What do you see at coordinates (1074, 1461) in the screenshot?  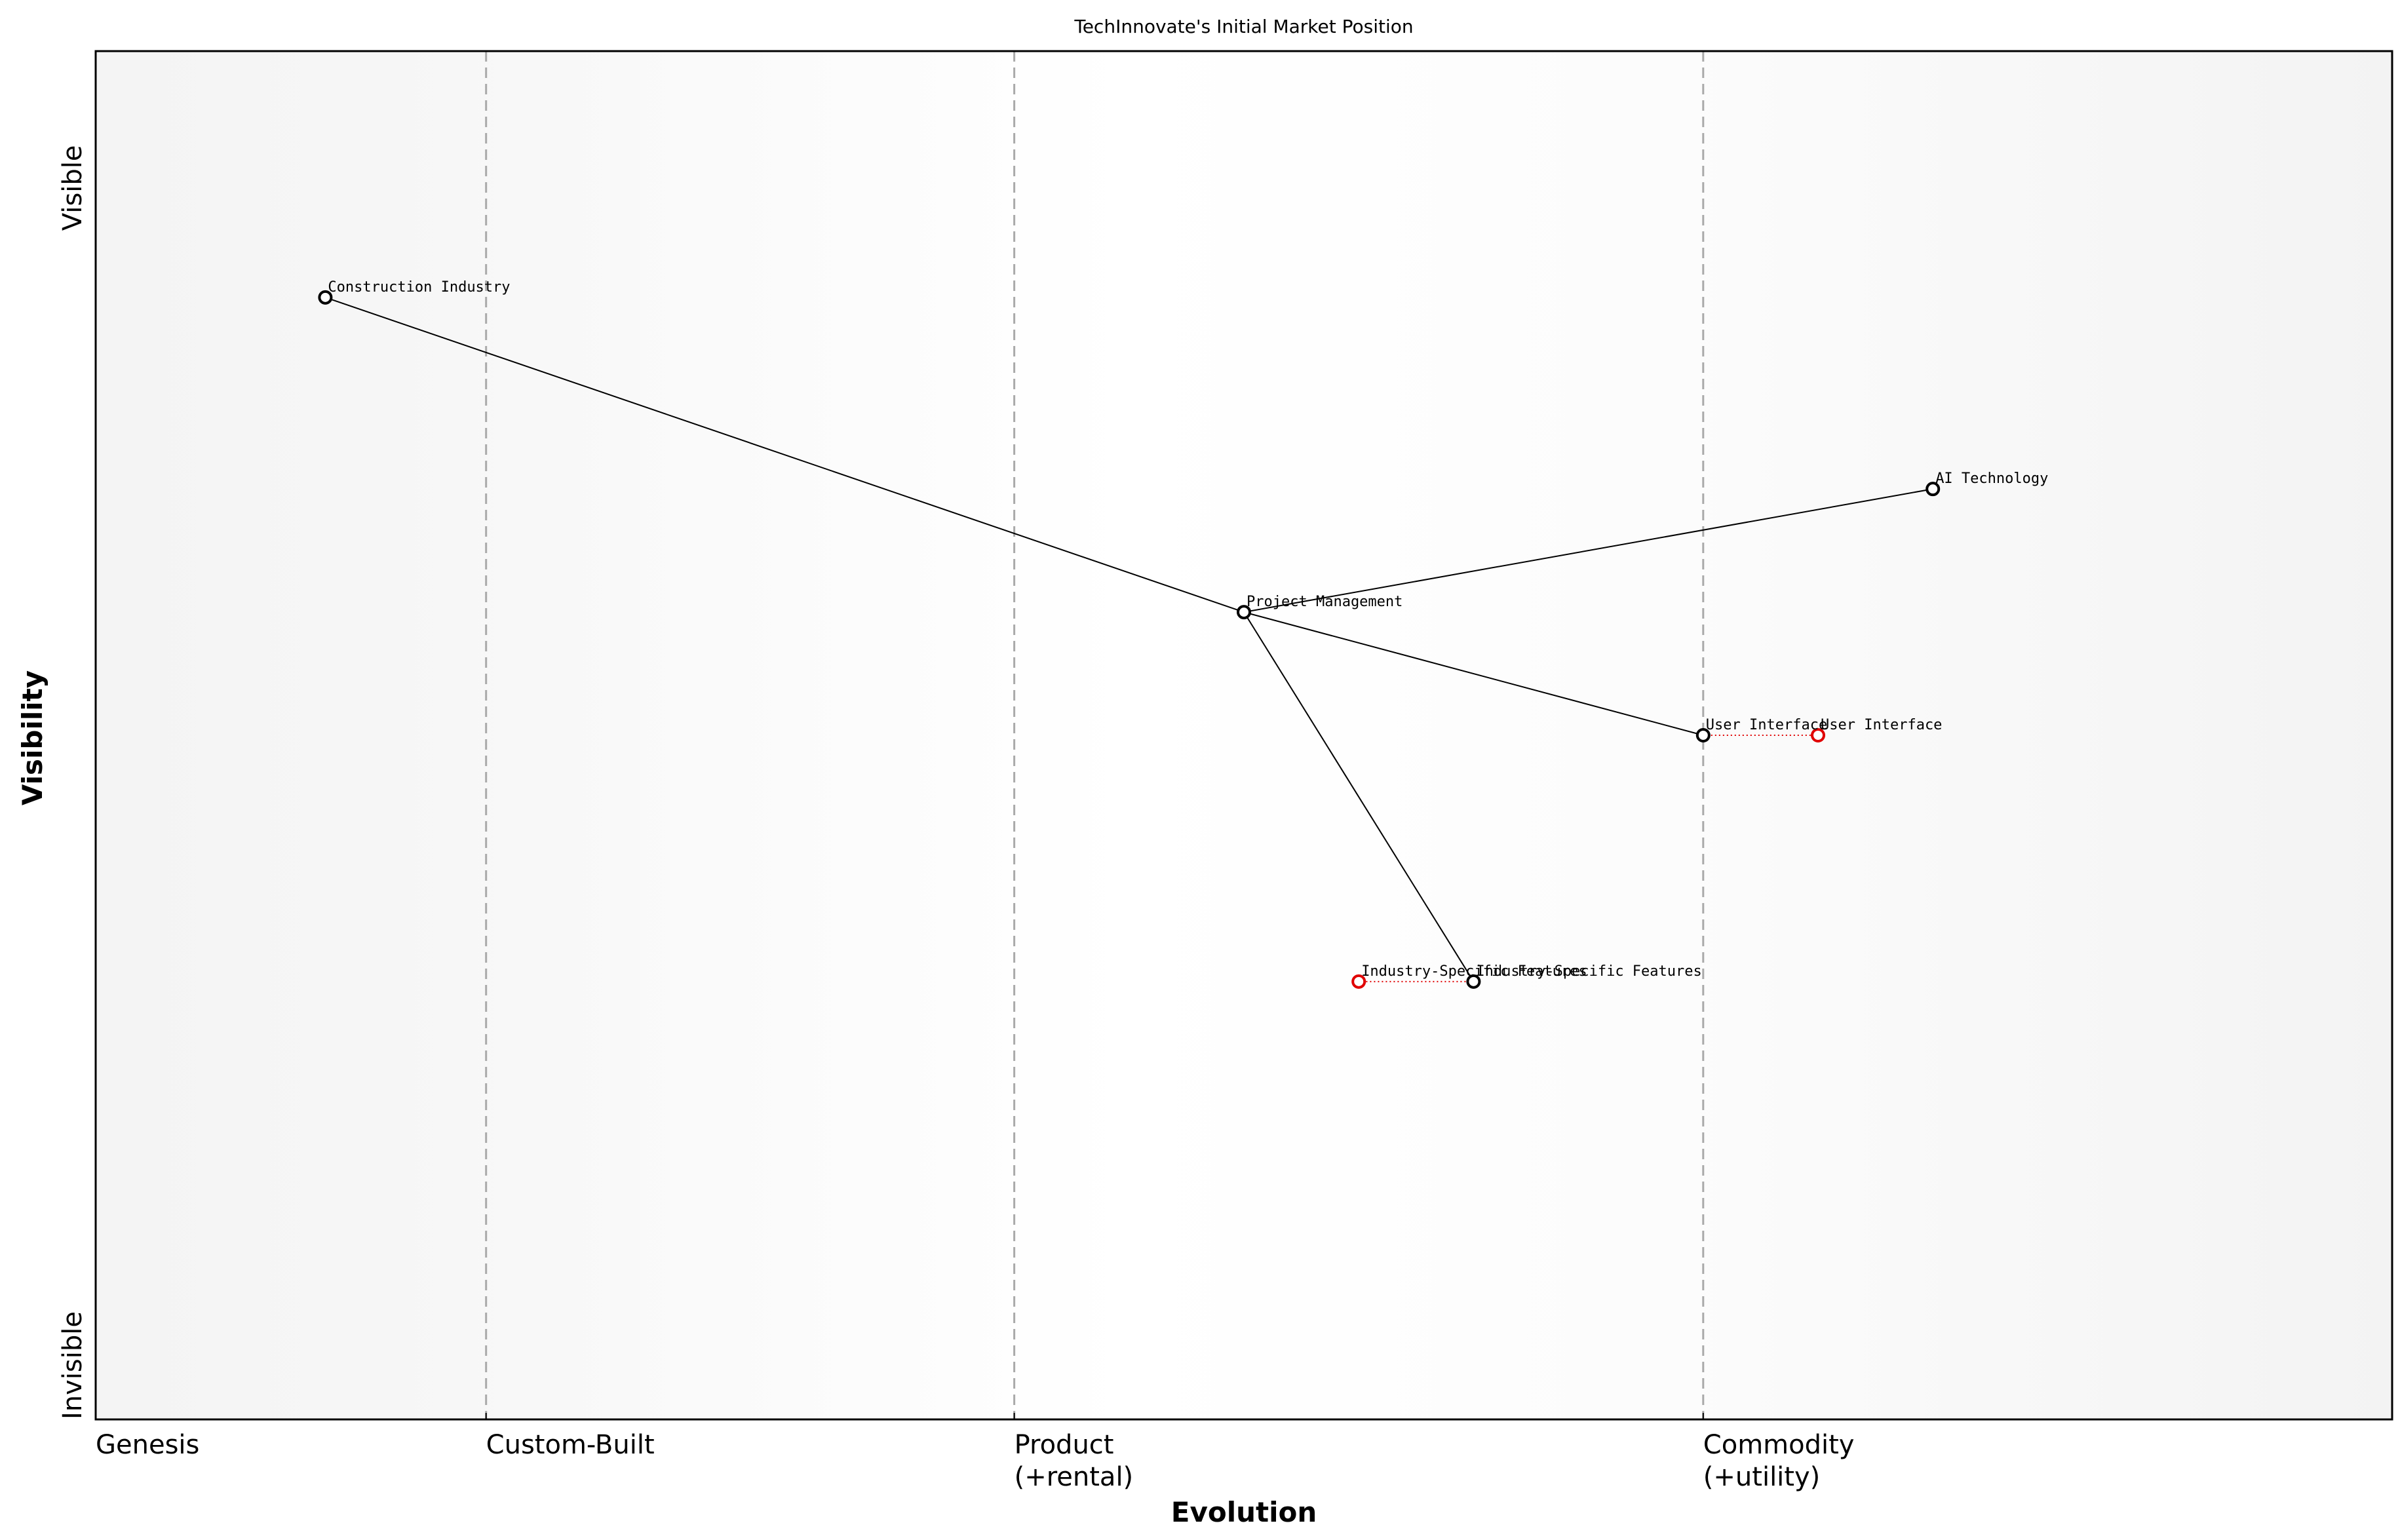 I see `x-tick-label-product-rental: Product (+rental)` at bounding box center [1074, 1461].